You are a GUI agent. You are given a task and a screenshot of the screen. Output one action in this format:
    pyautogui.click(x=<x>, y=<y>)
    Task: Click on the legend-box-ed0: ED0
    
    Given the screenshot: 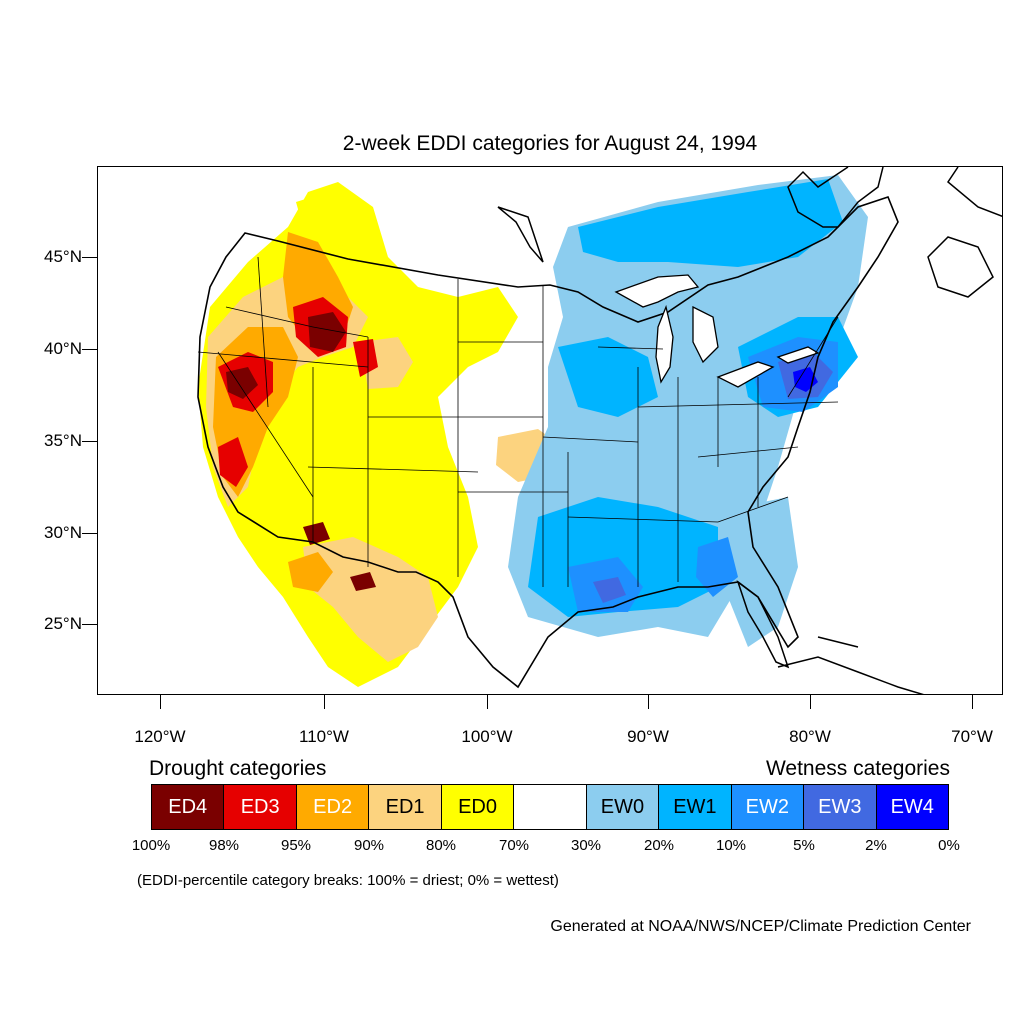 What is the action you would take?
    pyautogui.click(x=478, y=807)
    